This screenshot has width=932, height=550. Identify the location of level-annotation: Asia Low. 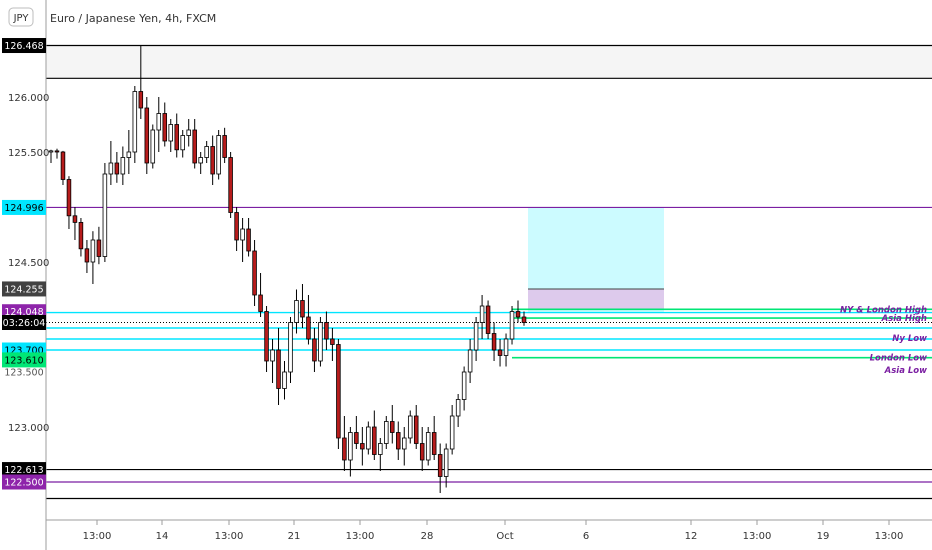
(906, 371).